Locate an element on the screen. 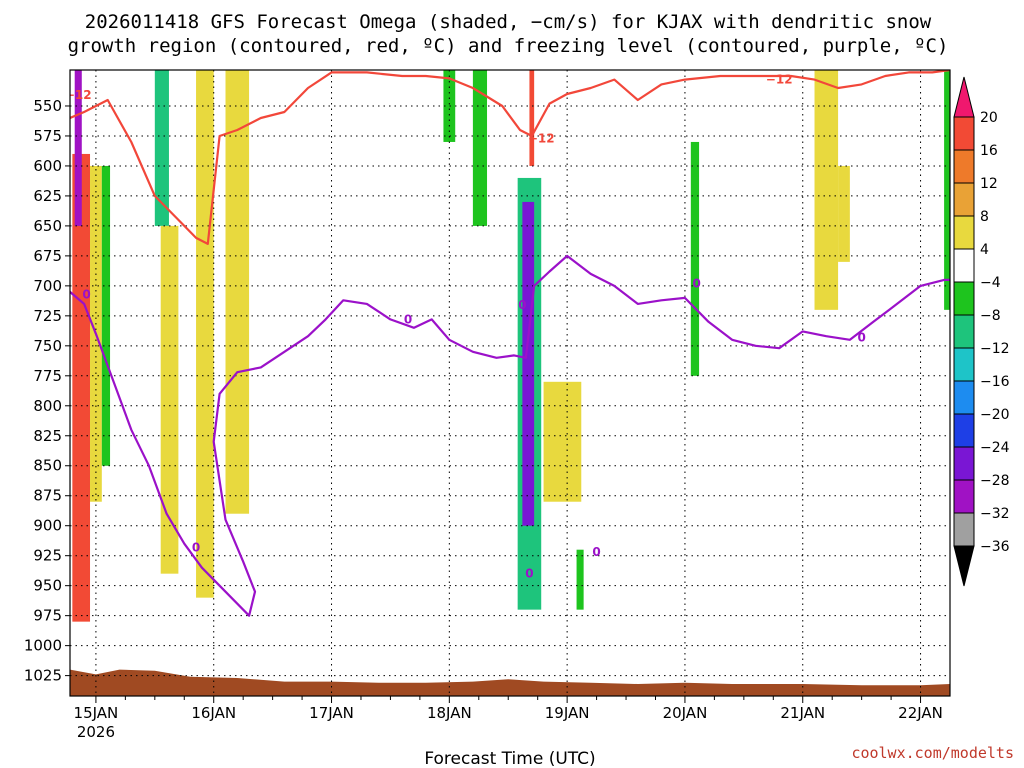 The image size is (1024, 768). colorbar-label: −24 is located at coordinates (995, 448).